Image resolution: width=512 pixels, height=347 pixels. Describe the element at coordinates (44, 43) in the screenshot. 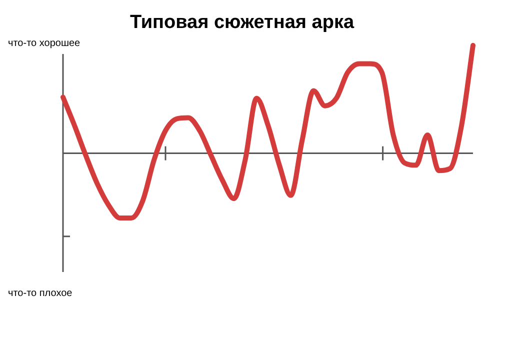

I see `annotation: что-то хорошее` at that location.